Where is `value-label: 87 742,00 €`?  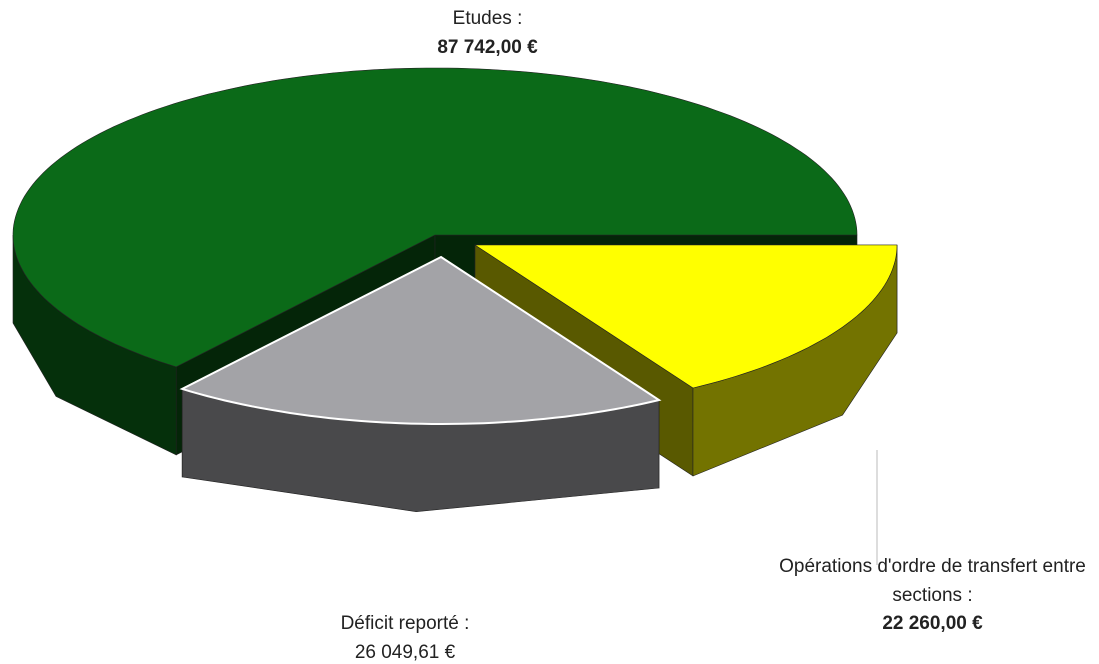
value-label: 87 742,00 € is located at coordinates (487, 47).